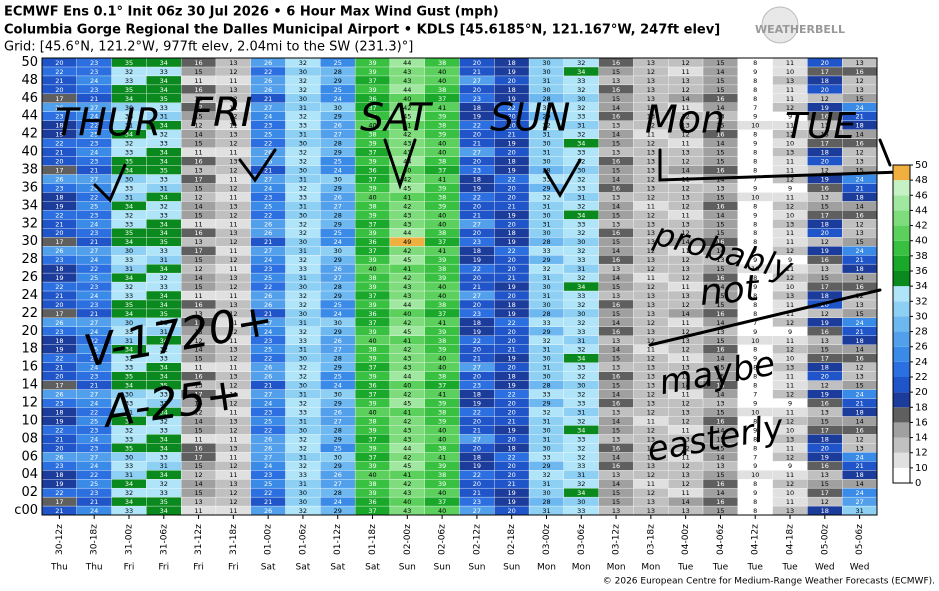 This screenshot has height=591, width=939. Describe the element at coordinates (29, 277) in the screenshot. I see `y-tick-label: 26` at that location.